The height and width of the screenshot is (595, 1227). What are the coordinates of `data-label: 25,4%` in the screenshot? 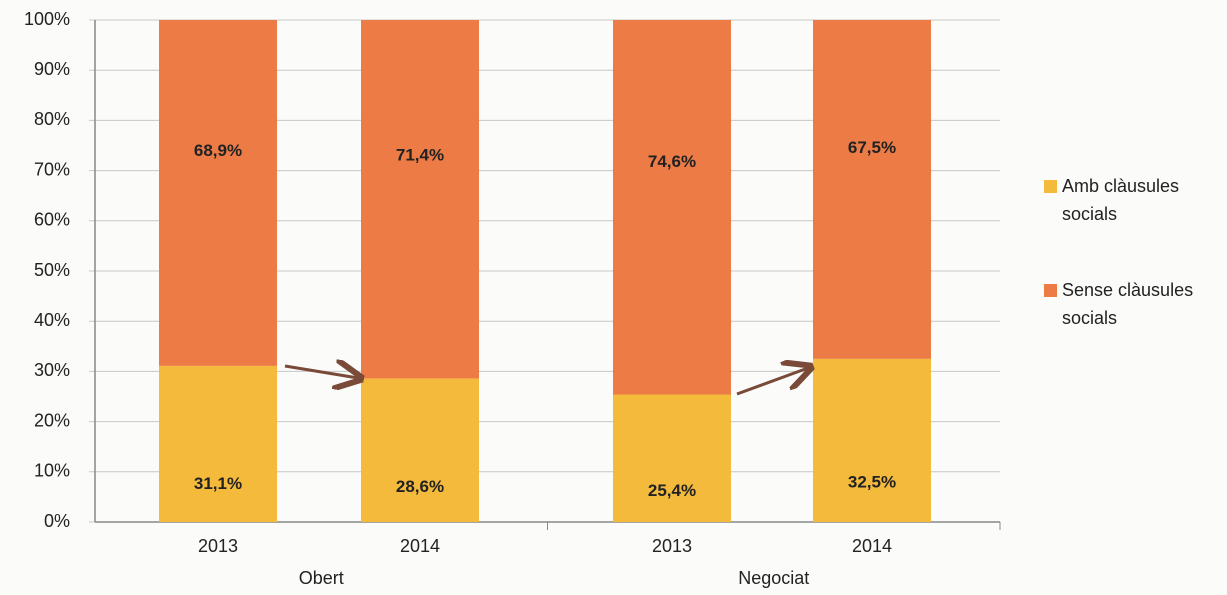 It's located at (672, 490).